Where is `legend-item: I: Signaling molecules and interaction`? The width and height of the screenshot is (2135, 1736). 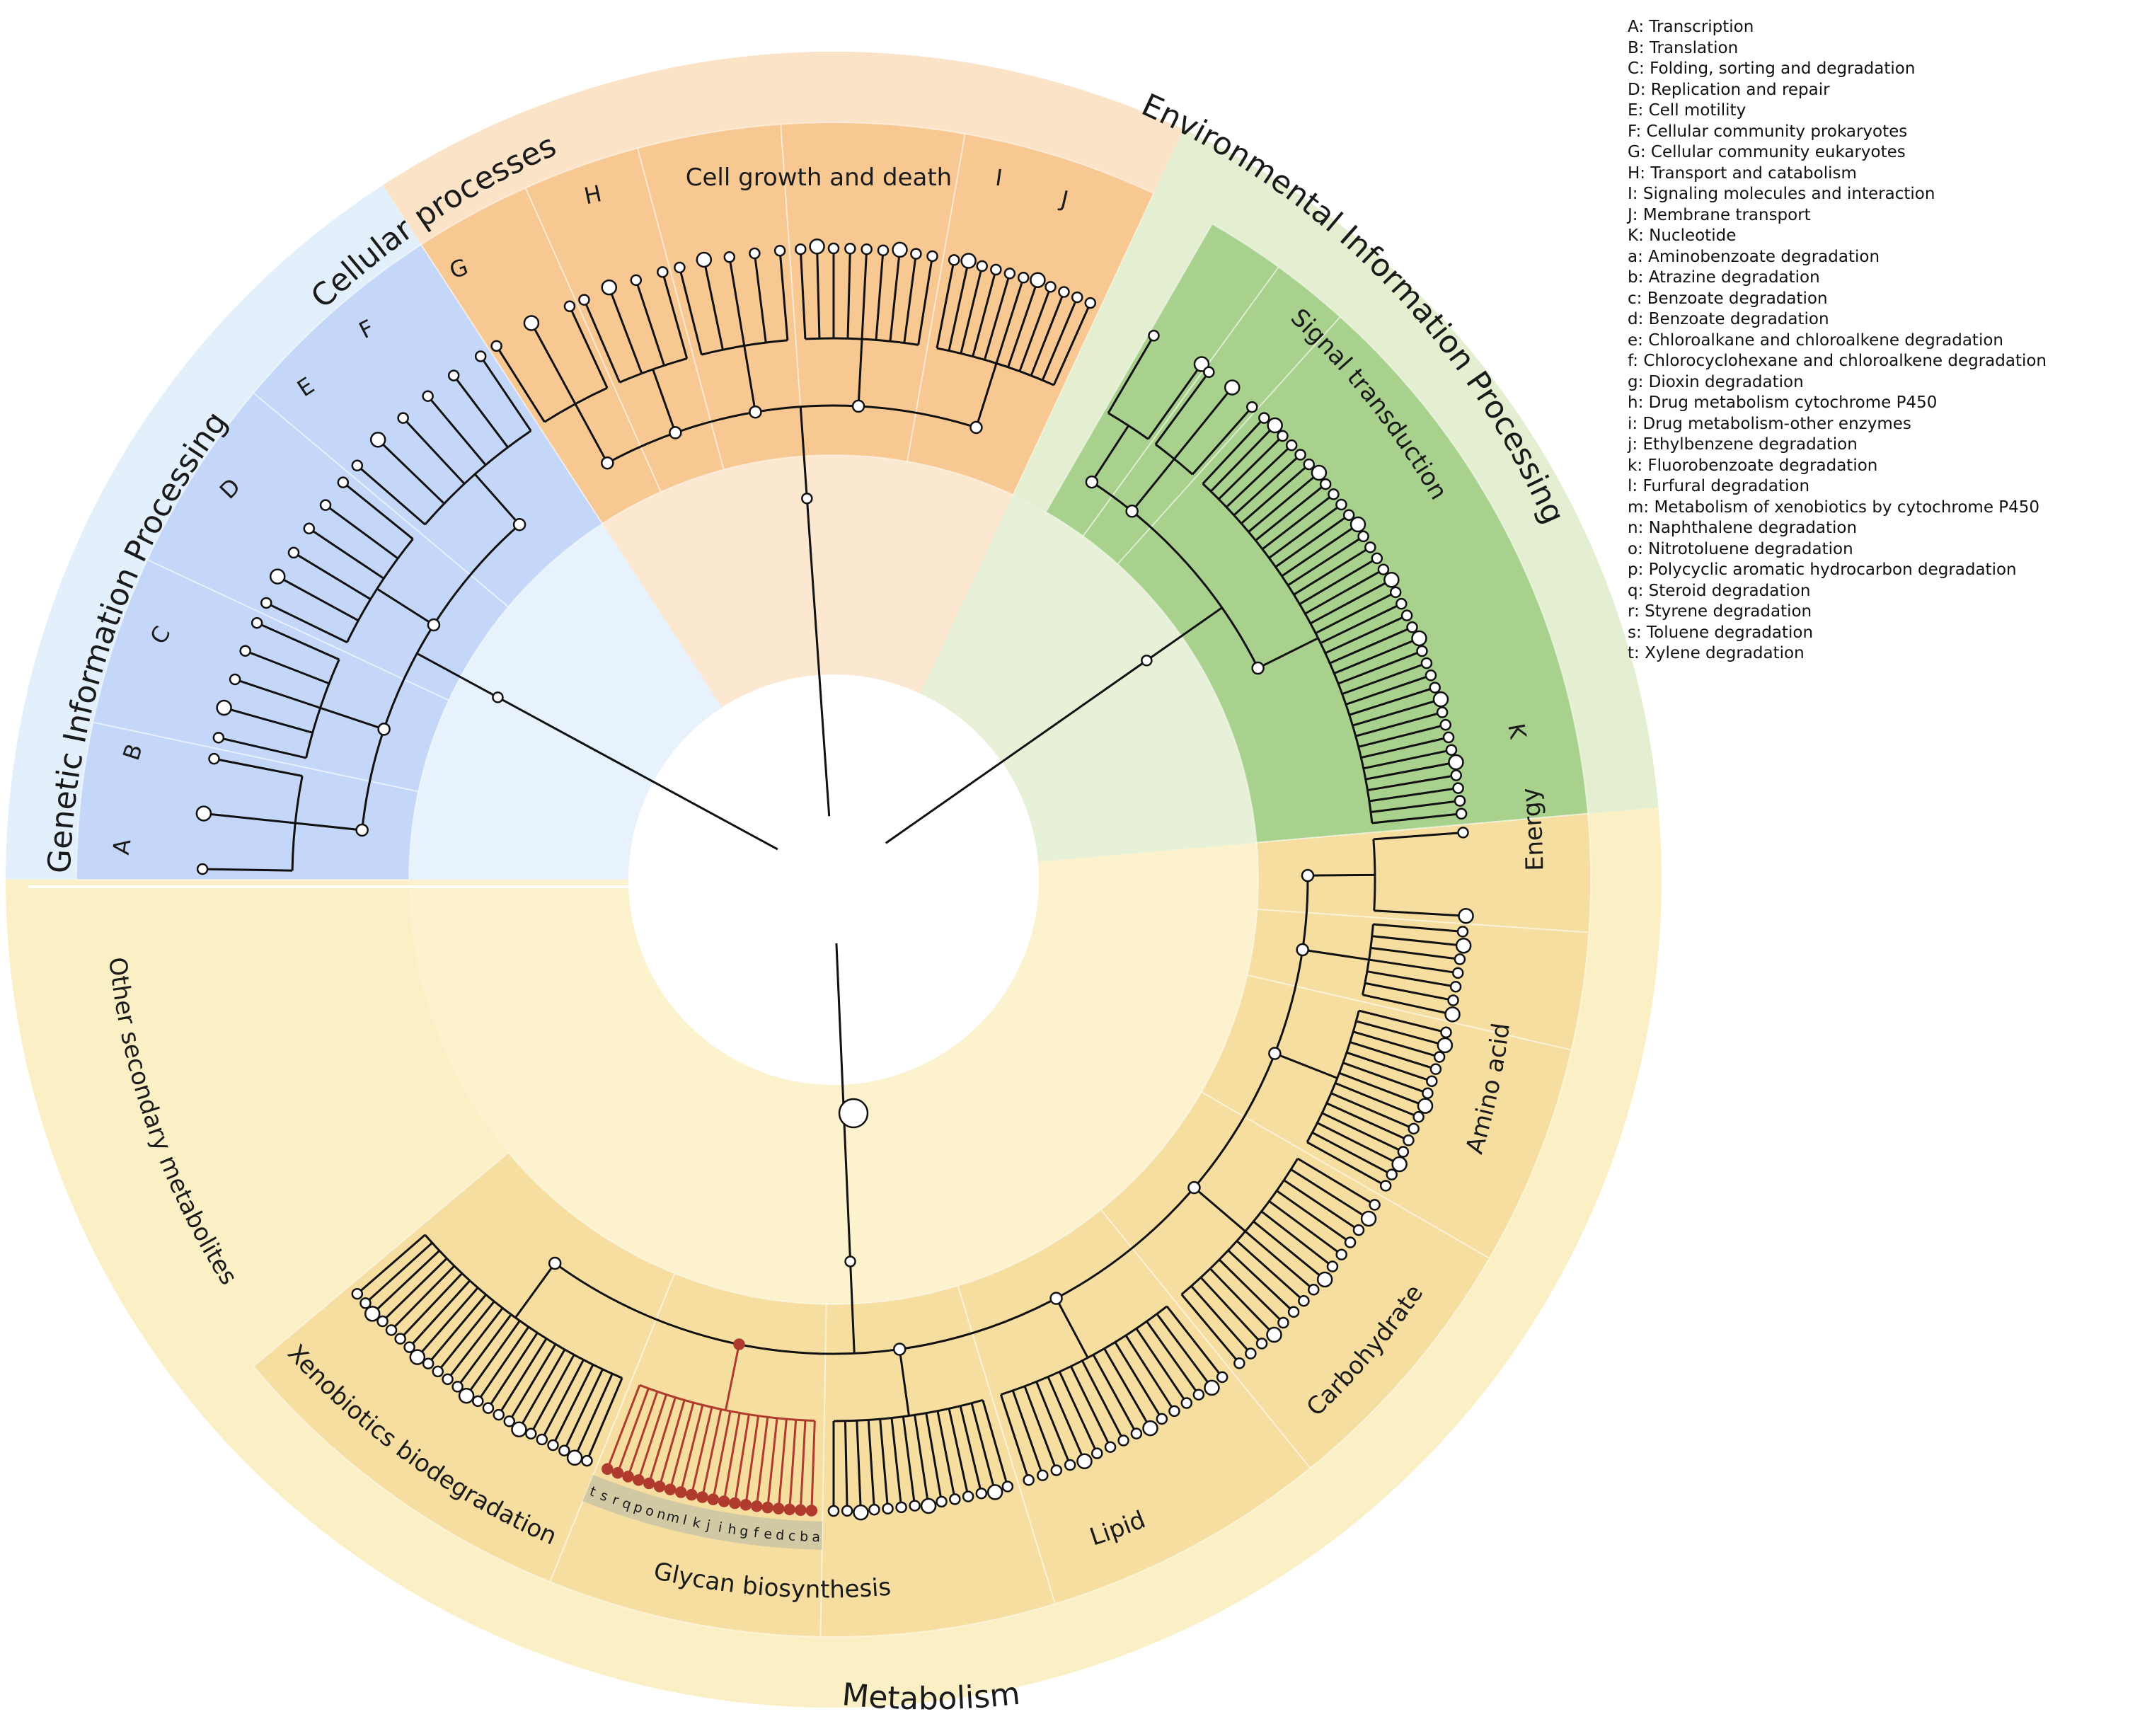
legend-item: I: Signaling molecules and interaction is located at coordinates (1782, 194).